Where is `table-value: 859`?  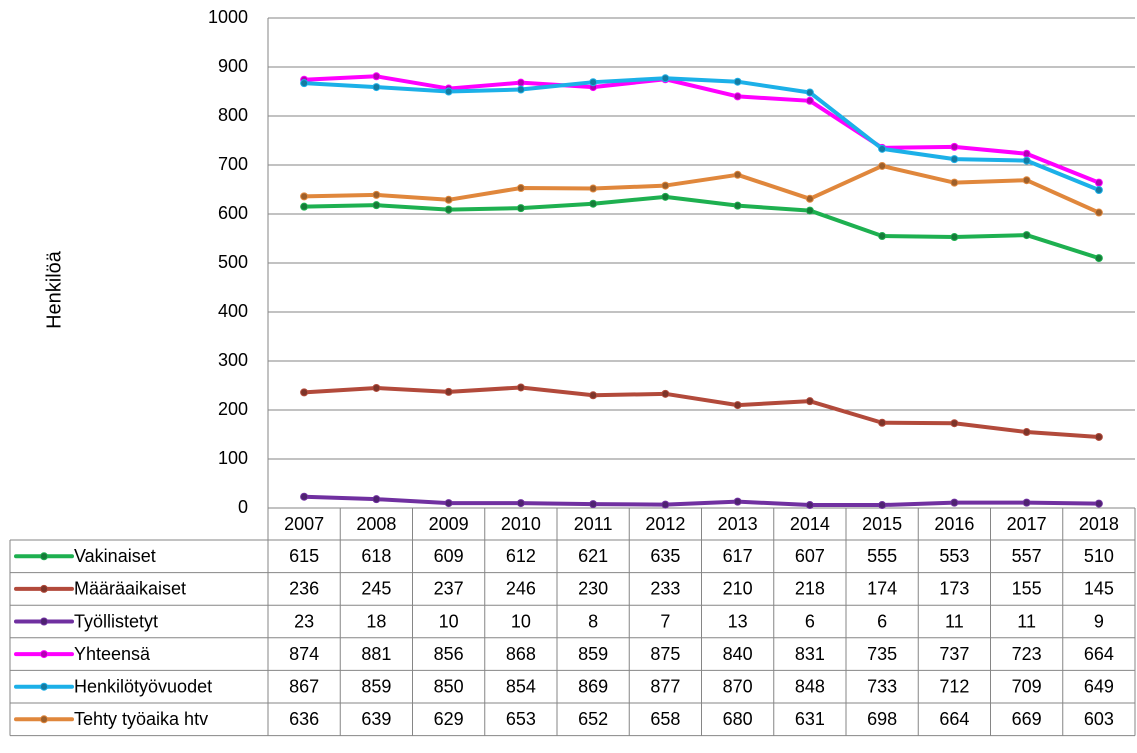 table-value: 859 is located at coordinates (593, 654).